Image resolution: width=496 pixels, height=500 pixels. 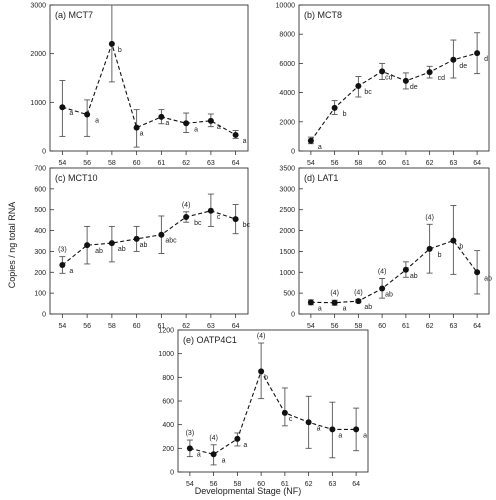 I want to click on panel-title: (d) LAT1, so click(x=321, y=178).